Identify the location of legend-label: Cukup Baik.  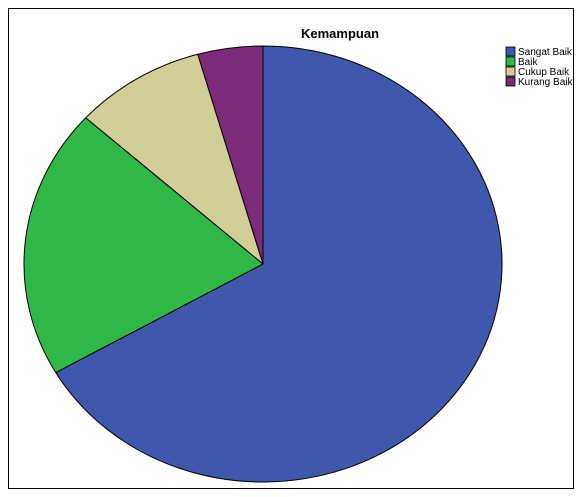
(544, 72).